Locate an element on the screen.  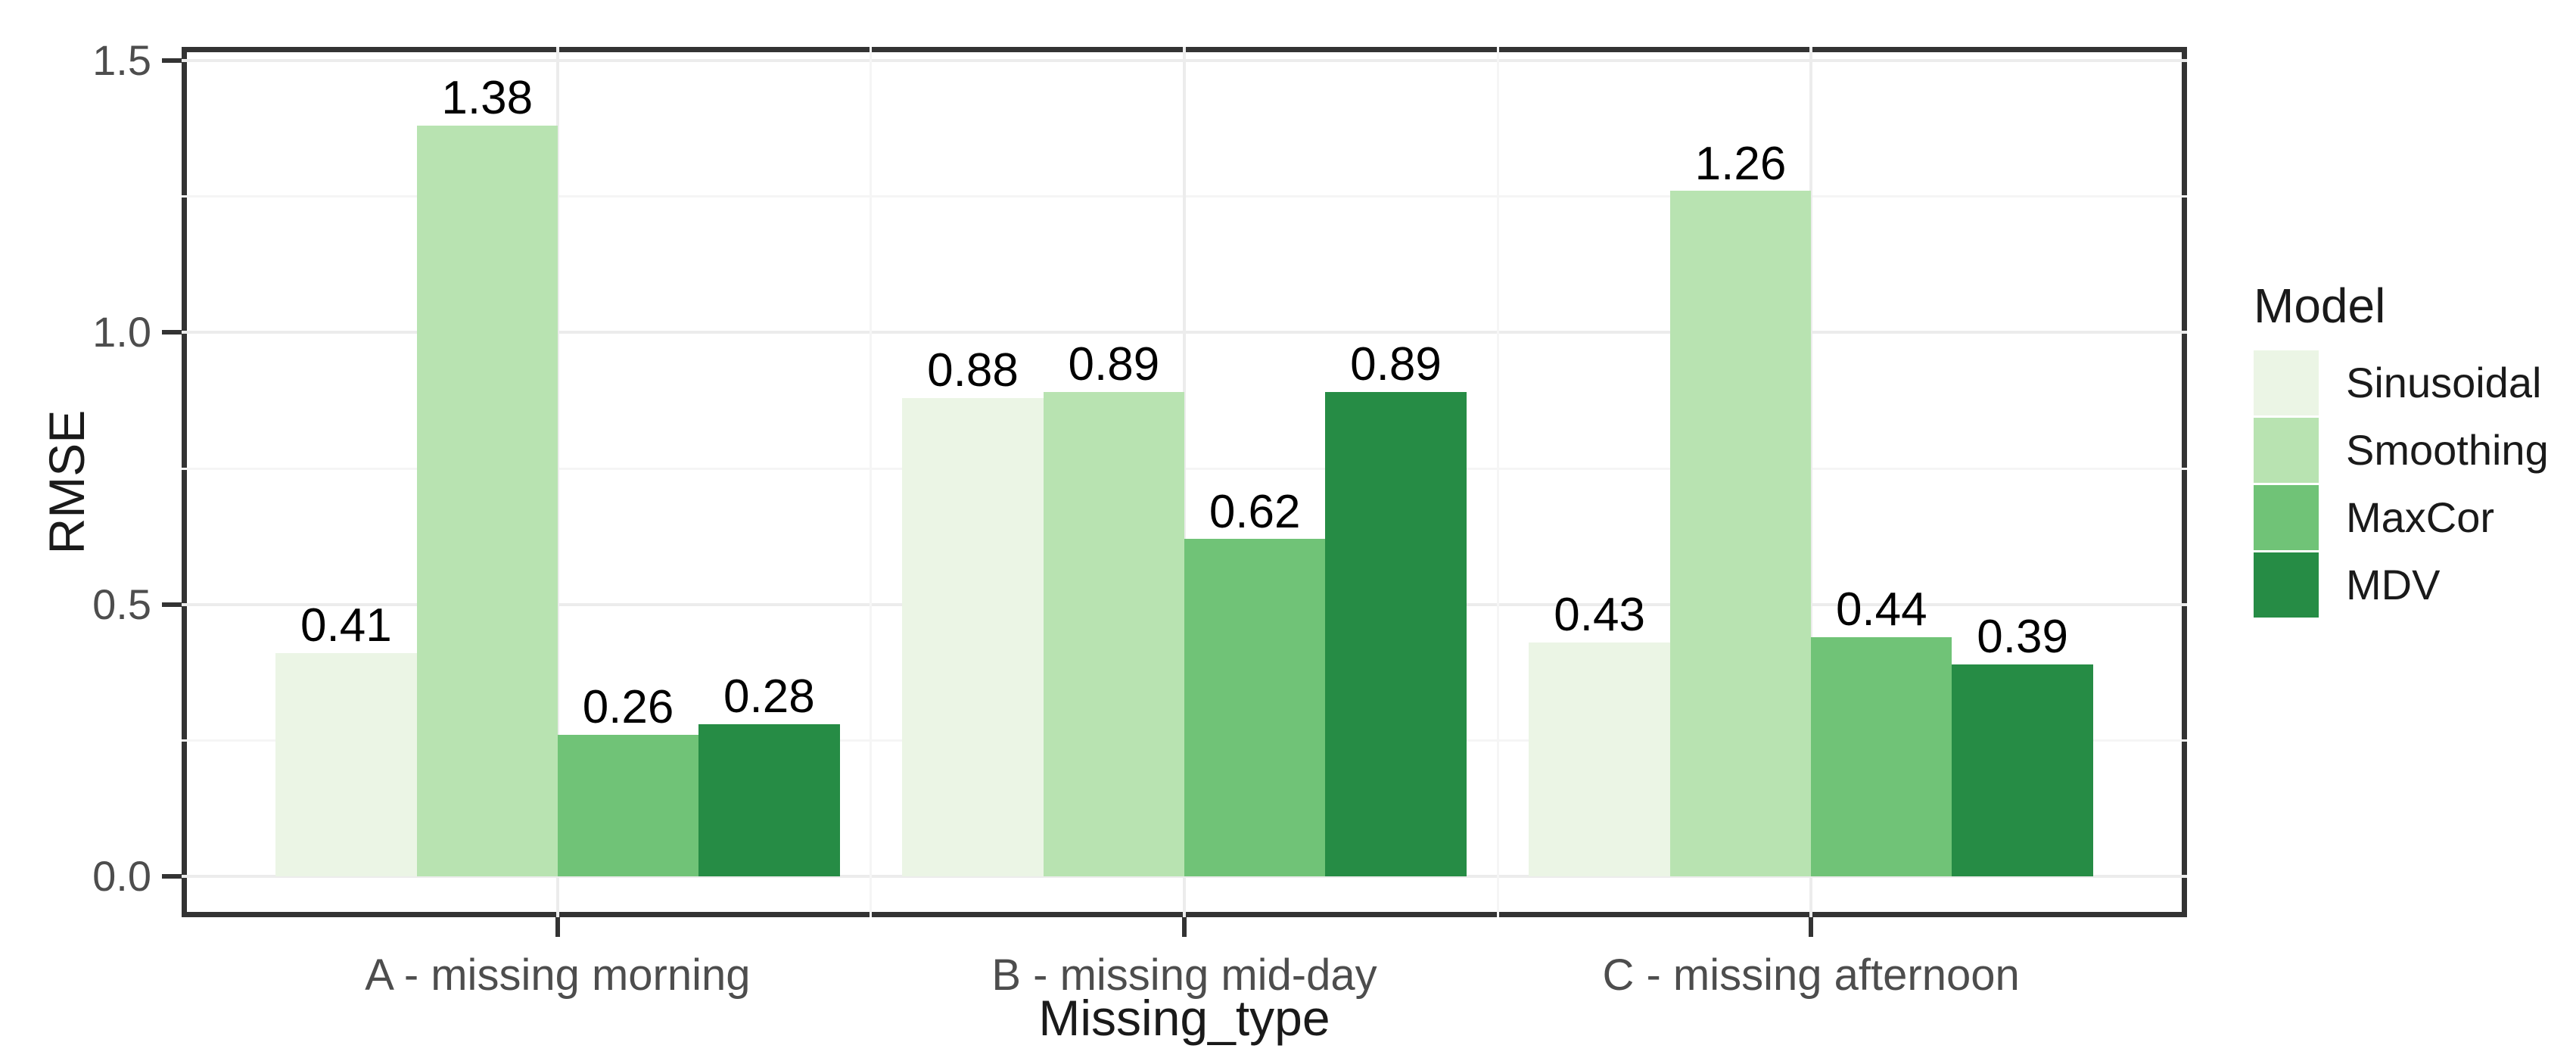
bar-value-label: 0.62 is located at coordinates (1255, 512).